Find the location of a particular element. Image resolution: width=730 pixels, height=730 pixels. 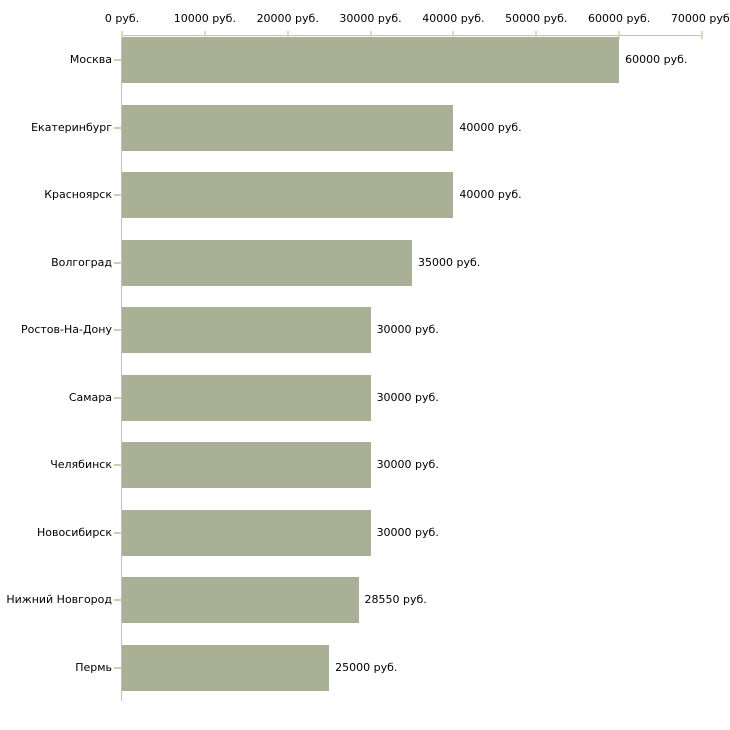

y-axis-line is located at coordinates (121, 368).